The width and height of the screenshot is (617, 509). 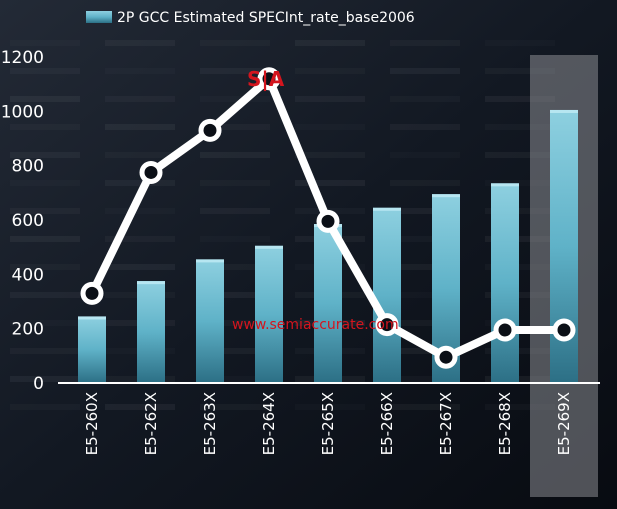 I want to click on legend: 2P GCC Estimated SPECInt_rate_base2006, so click(x=250, y=18).